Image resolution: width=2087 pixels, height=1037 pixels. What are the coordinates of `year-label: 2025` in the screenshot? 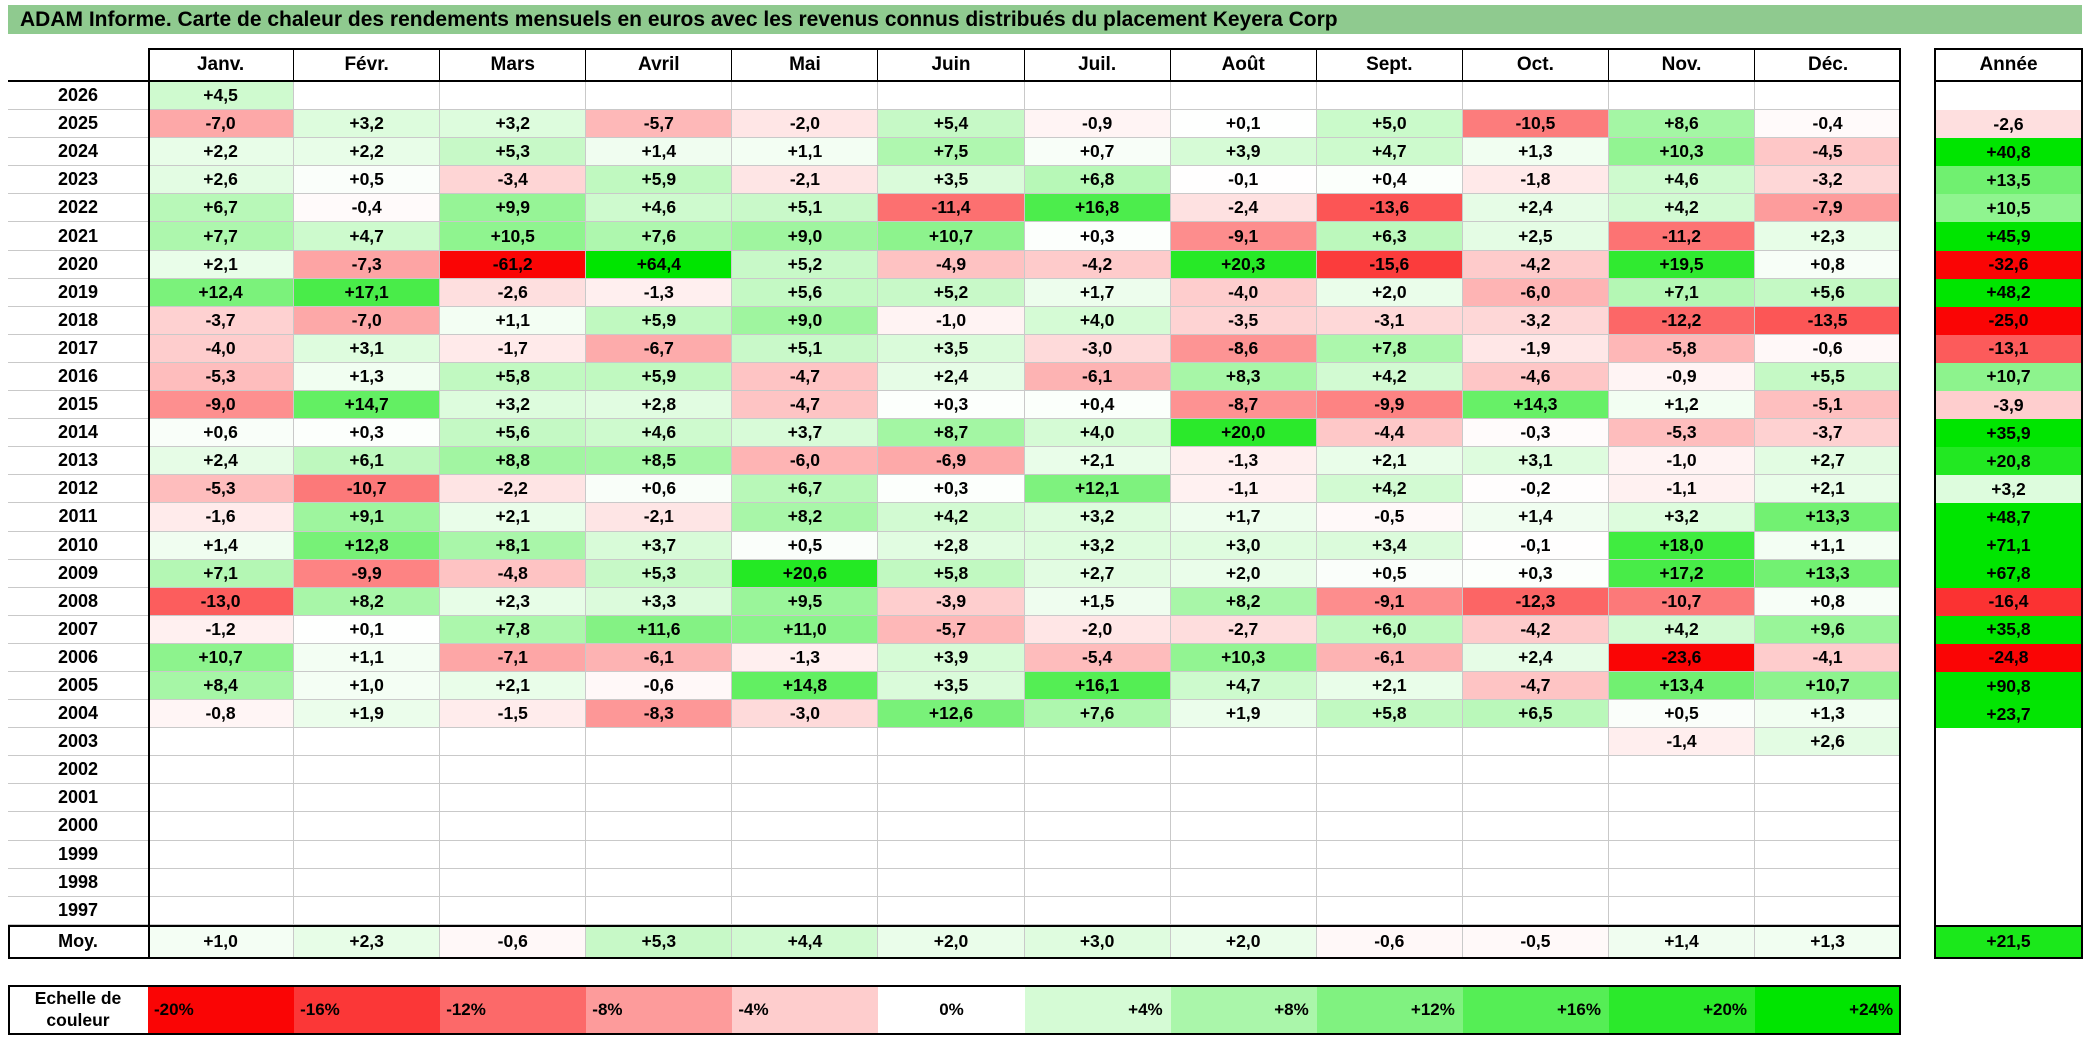 It's located at (78, 124).